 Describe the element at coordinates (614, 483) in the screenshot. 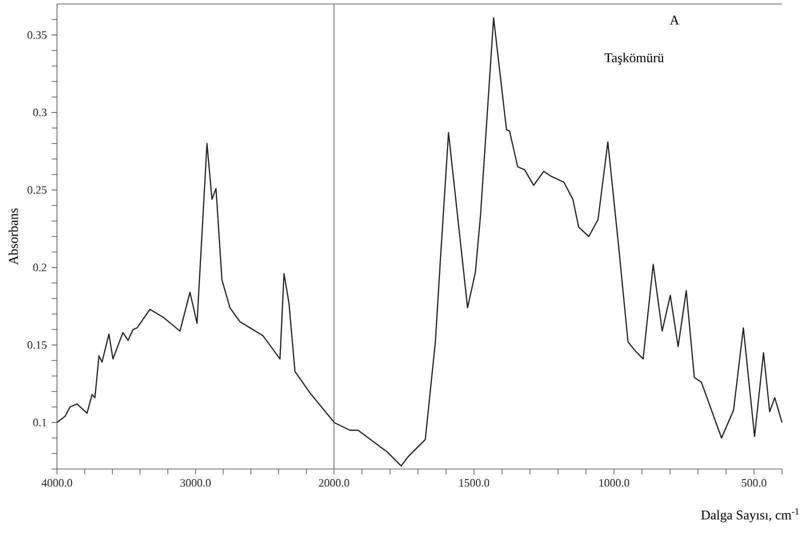

I see `x-tick-label: 1000.0` at that location.